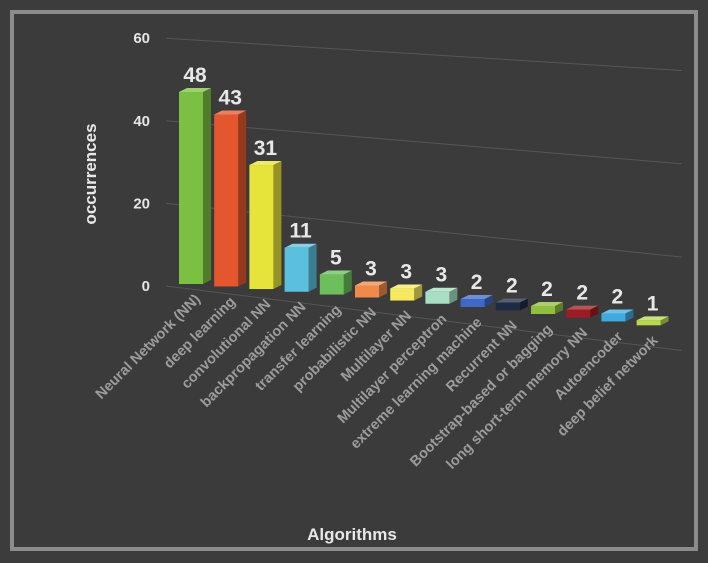 The width and height of the screenshot is (708, 563). I want to click on y-tick-label: 40, so click(141, 121).